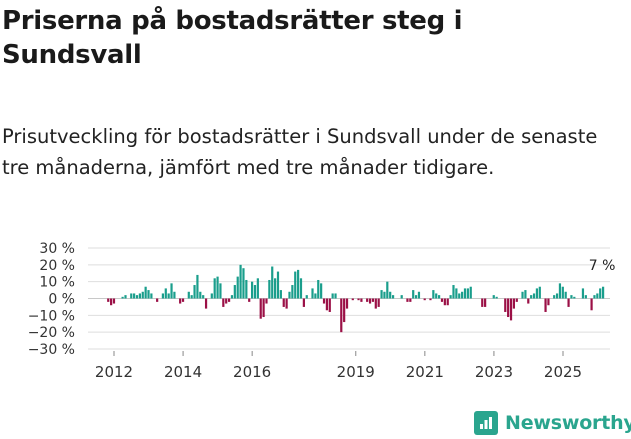 The image size is (631, 439). Describe the element at coordinates (425, 372) in the screenshot. I see `x-tick-label: 2021` at that location.